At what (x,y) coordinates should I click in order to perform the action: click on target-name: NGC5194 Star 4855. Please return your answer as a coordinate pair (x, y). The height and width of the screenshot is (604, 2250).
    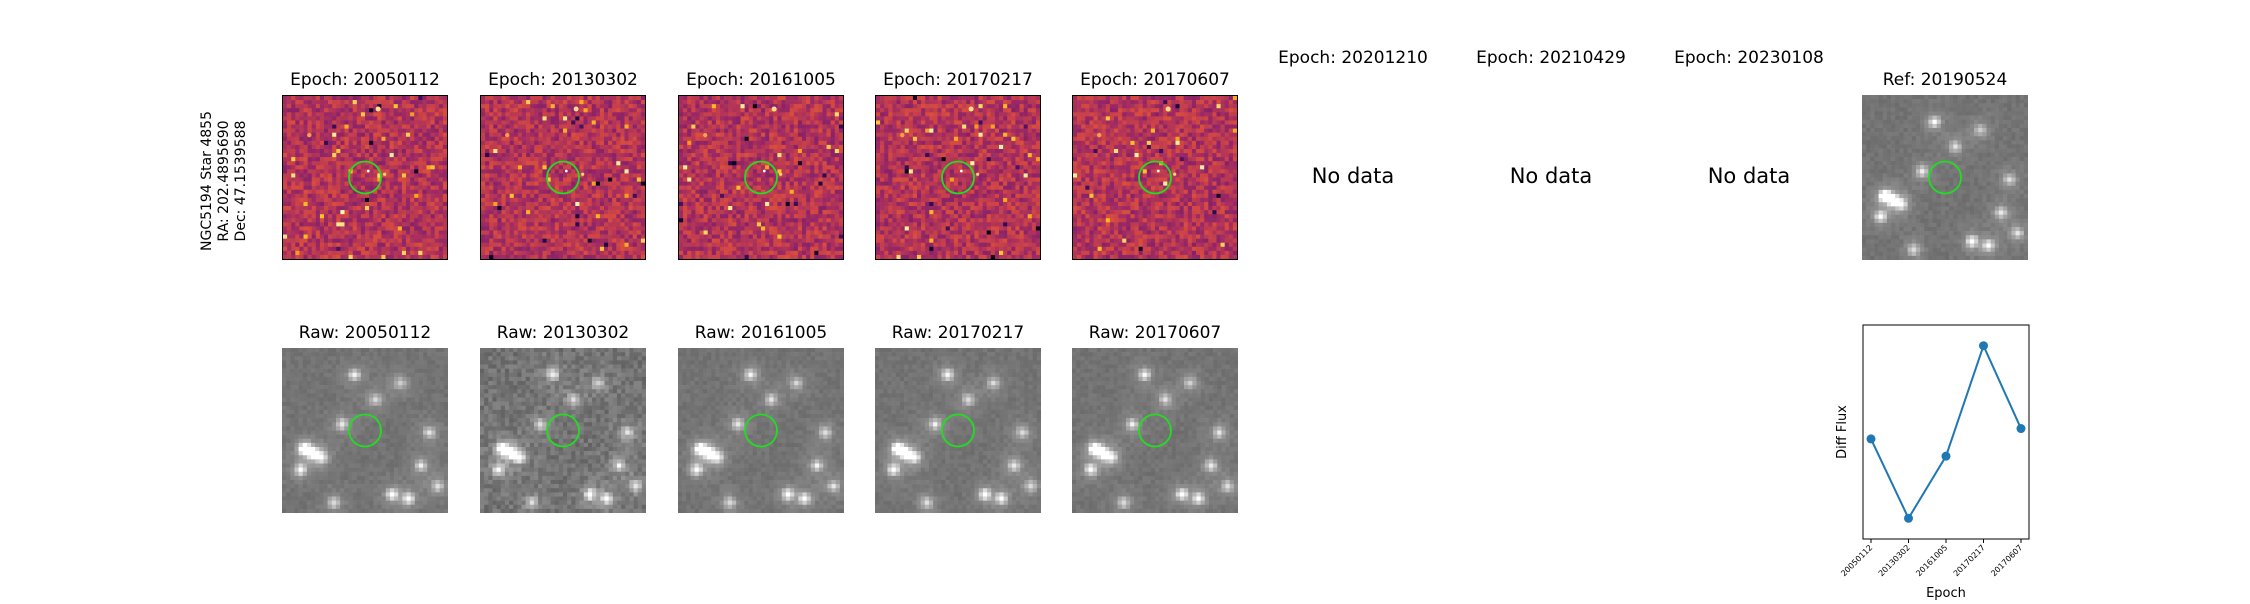
    Looking at the image, I should click on (207, 181).